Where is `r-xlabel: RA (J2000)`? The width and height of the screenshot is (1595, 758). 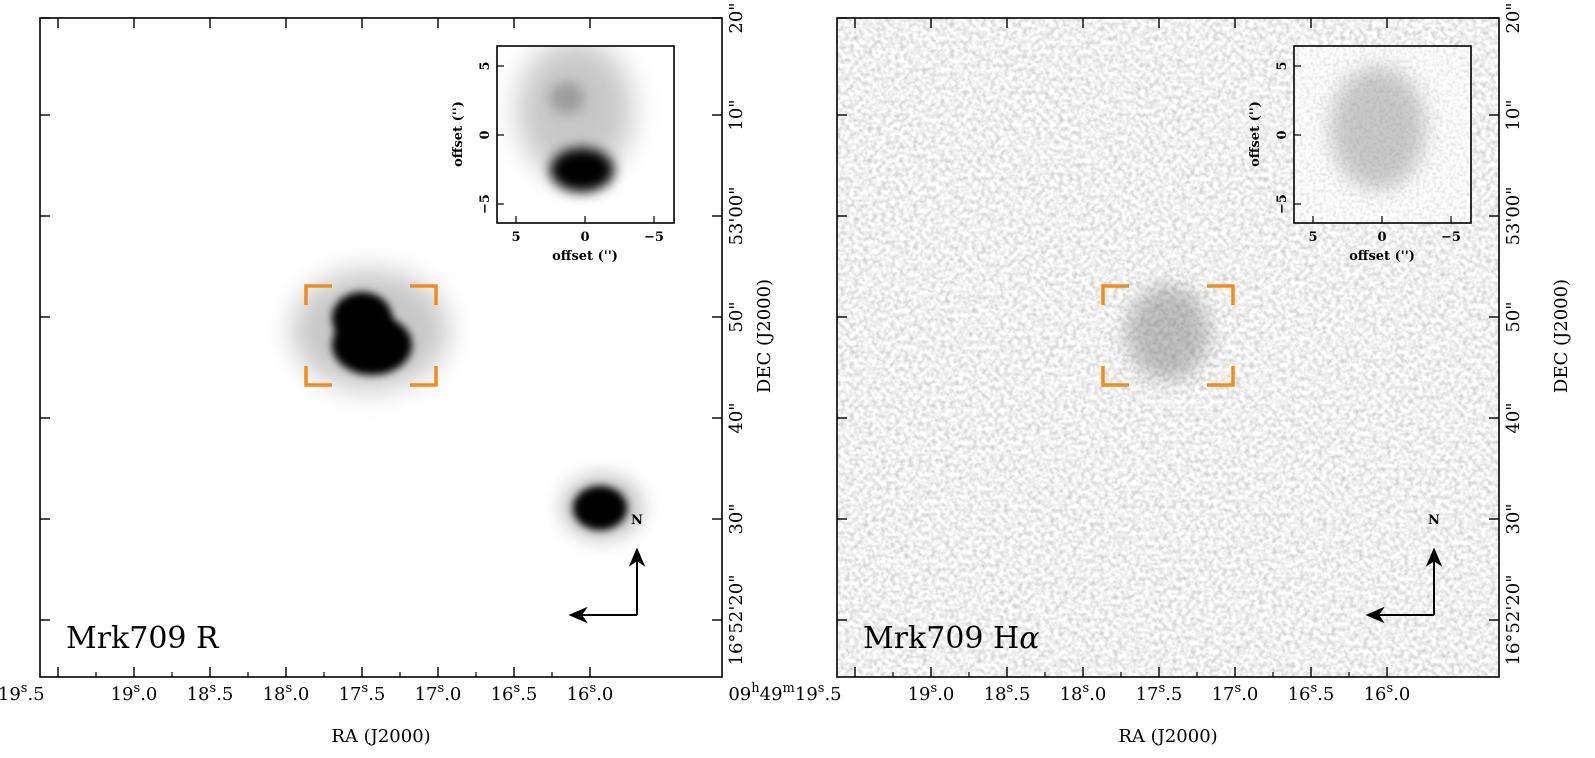
r-xlabel: RA (J2000) is located at coordinates (380, 736).